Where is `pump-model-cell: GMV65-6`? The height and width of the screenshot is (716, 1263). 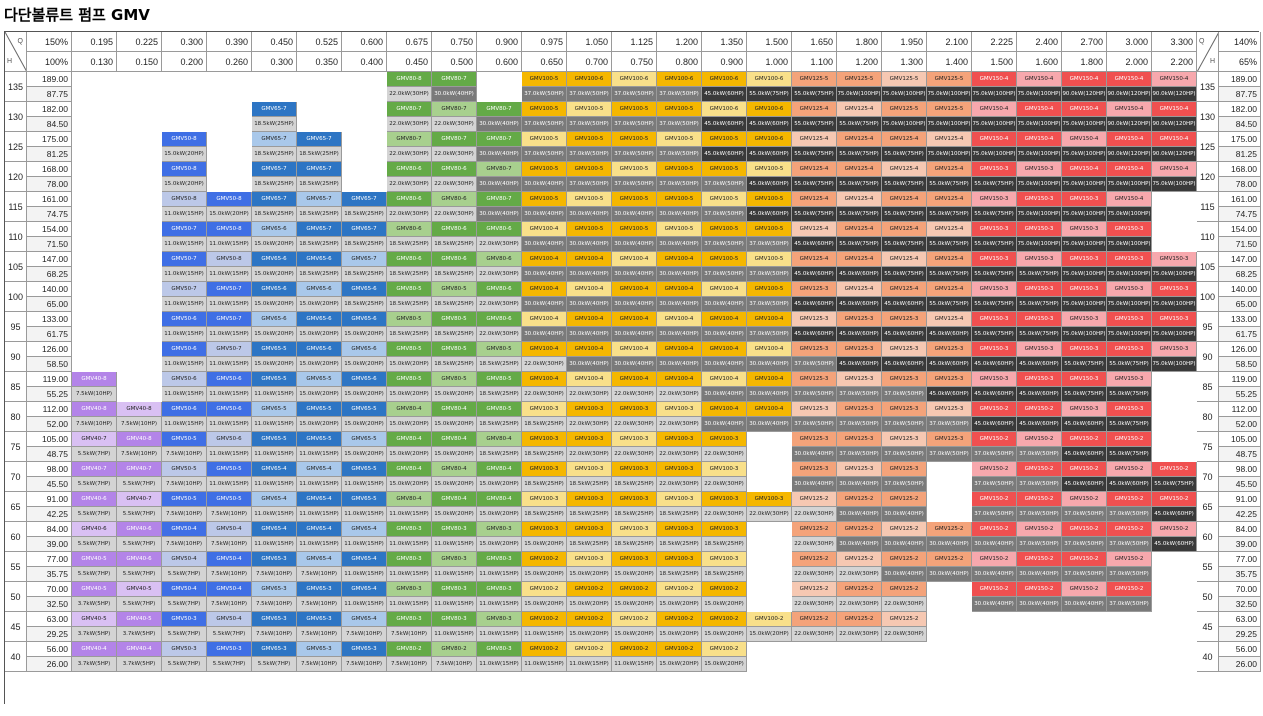
pump-model-cell: GMV65-6 is located at coordinates (274, 259).